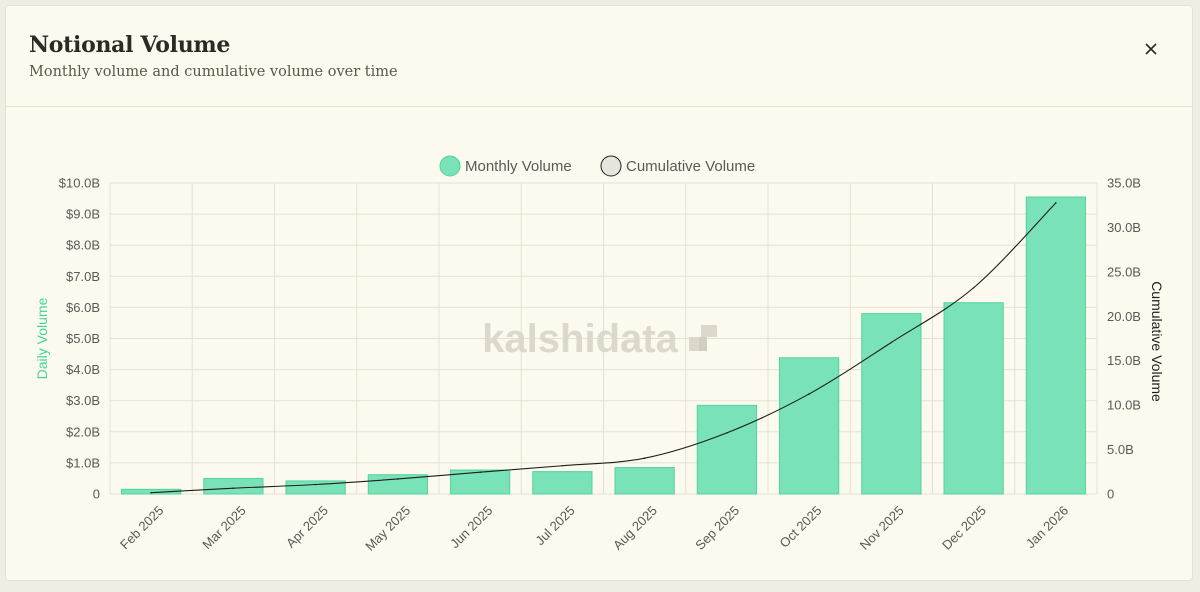 The width and height of the screenshot is (1200, 592). I want to click on watermark-text: kalshidata, so click(580, 339).